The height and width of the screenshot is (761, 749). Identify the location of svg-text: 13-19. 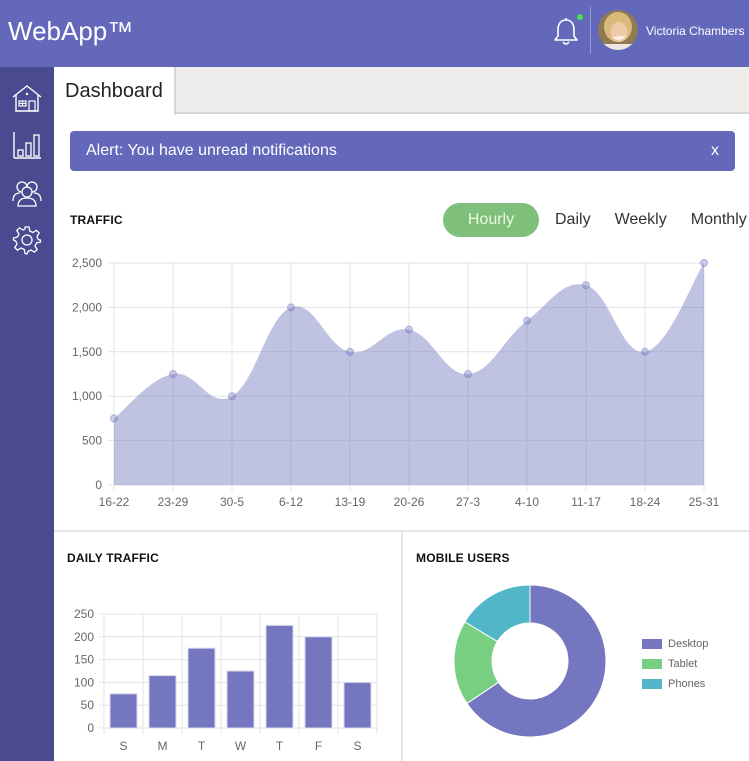
(350, 502).